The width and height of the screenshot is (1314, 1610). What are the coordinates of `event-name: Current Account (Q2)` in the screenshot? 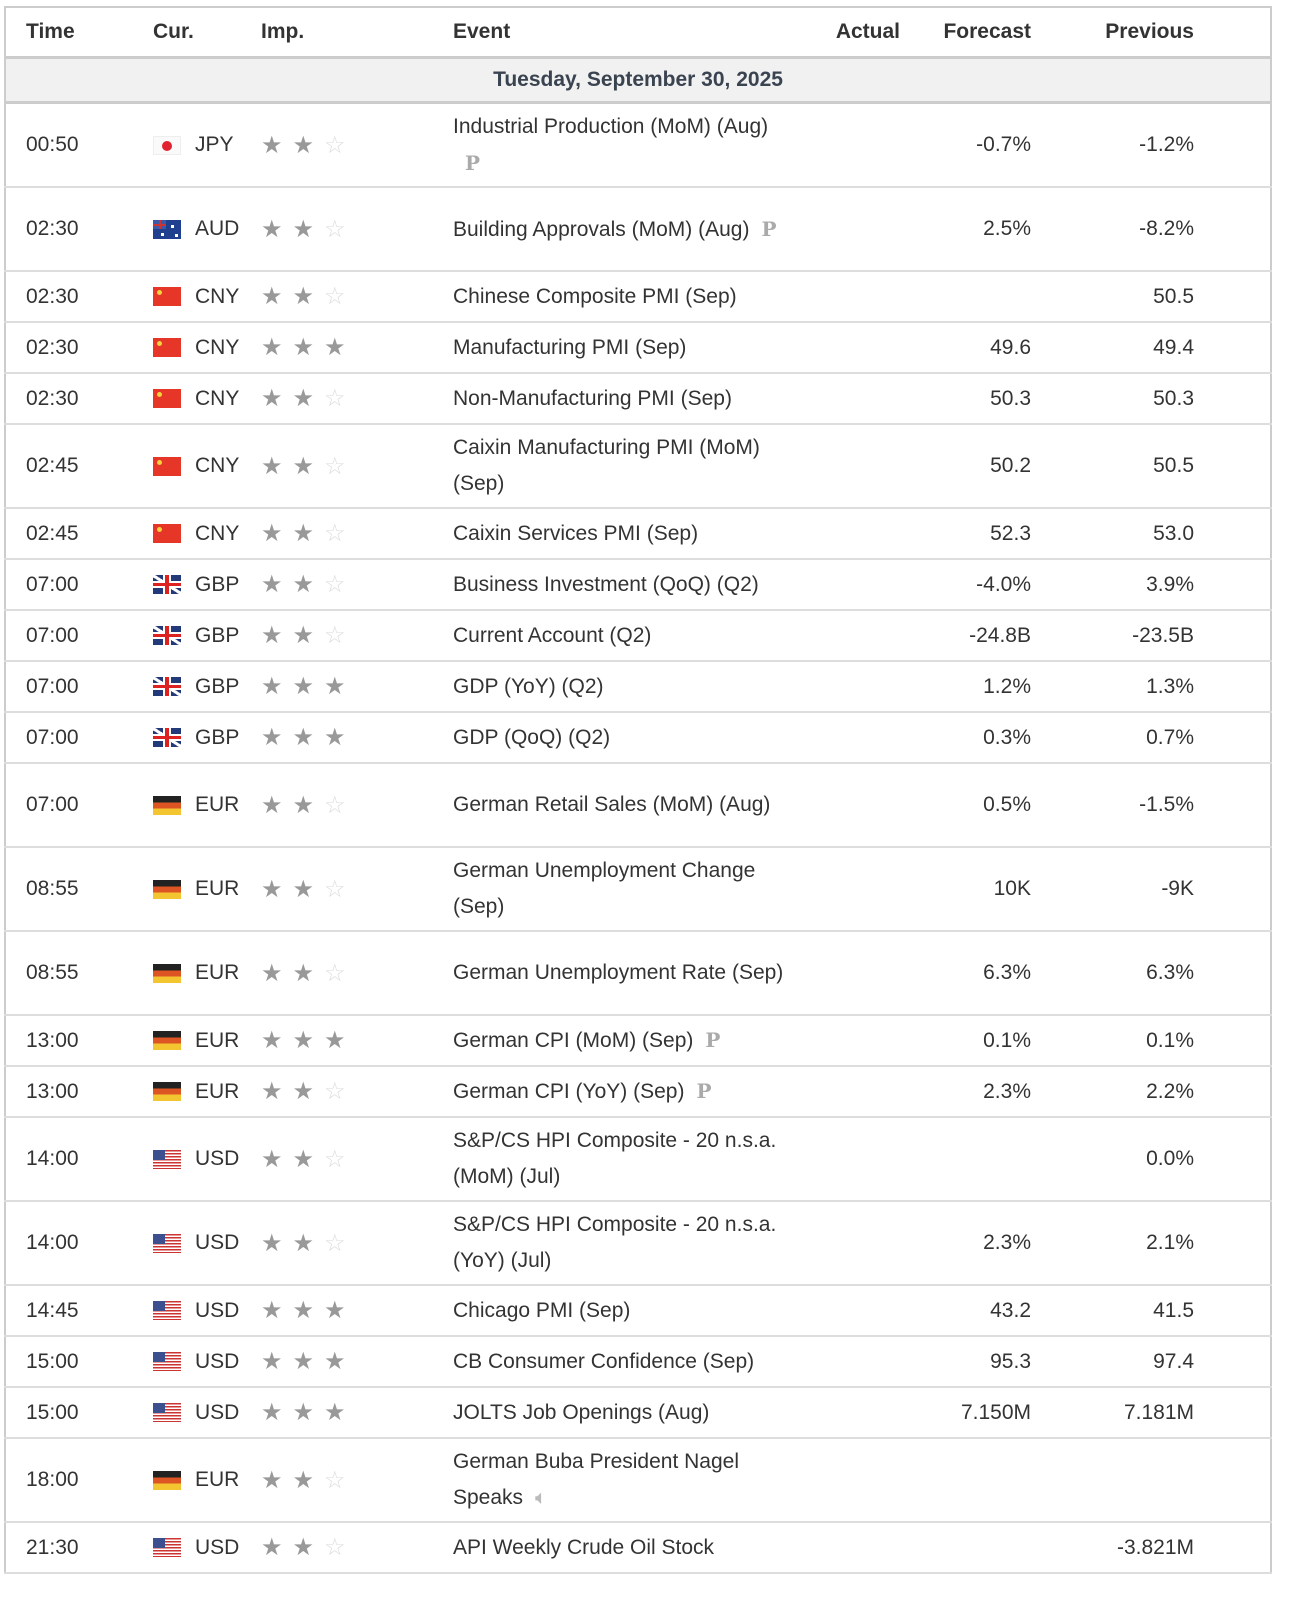 It's located at (552, 635).